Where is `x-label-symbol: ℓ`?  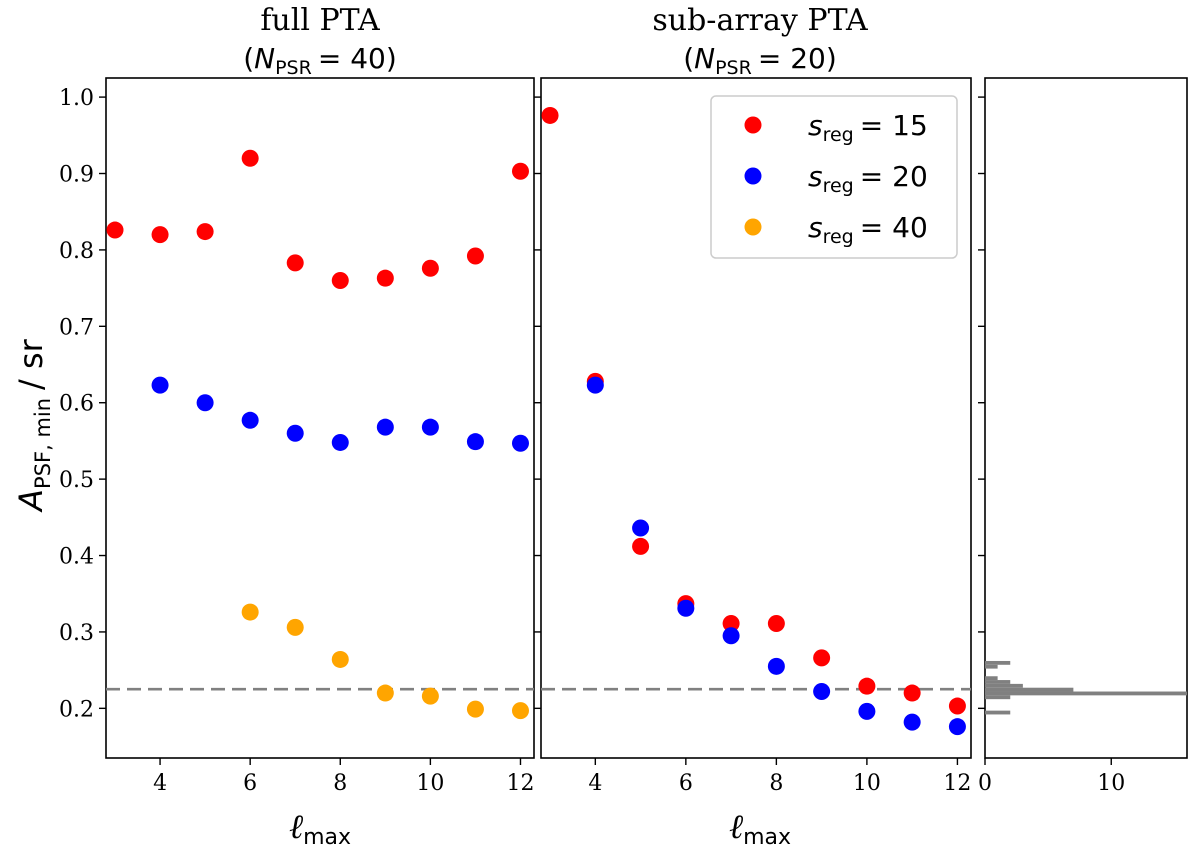 x-label-symbol: ℓ is located at coordinates (736, 827).